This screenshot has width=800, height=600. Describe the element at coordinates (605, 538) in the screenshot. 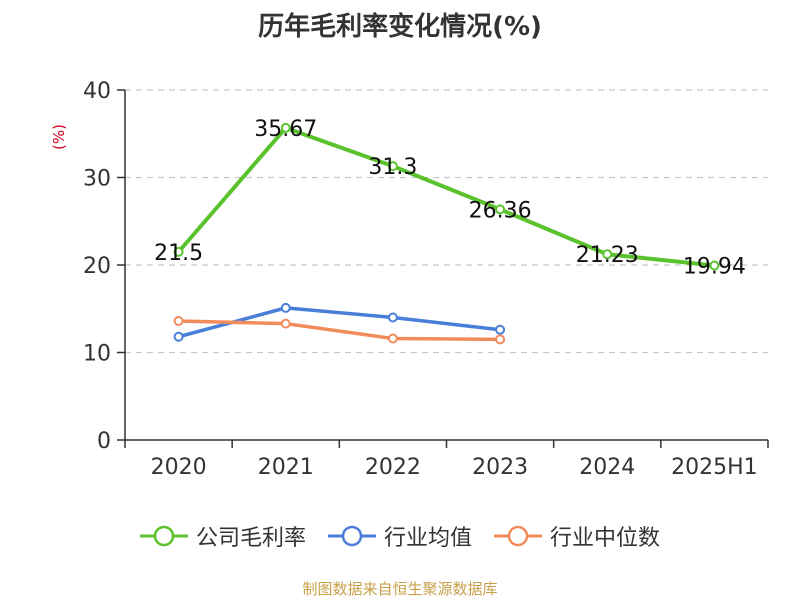

I see `legend-label: 行业中位数` at that location.